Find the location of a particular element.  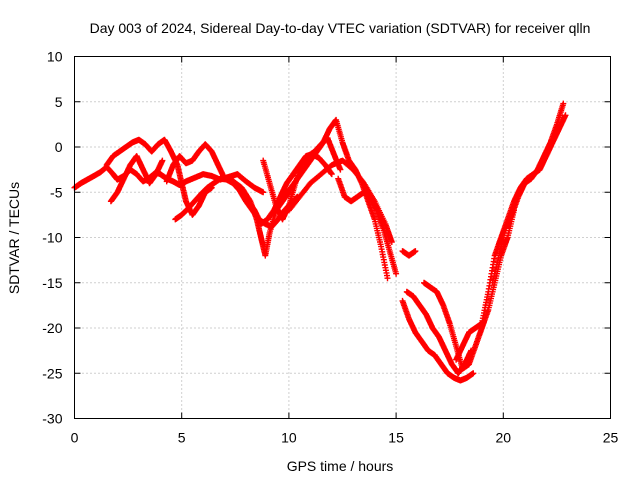

y-tick-label: -30 is located at coordinates (52, 419).